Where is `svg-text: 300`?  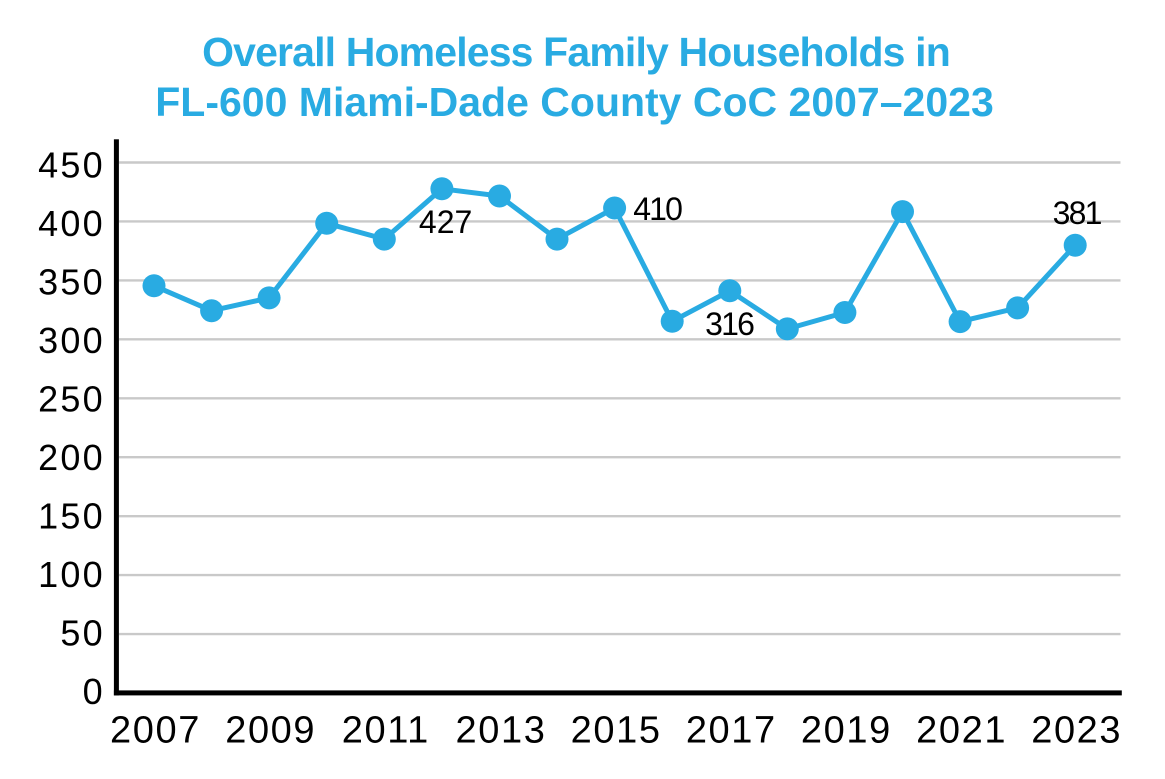
svg-text: 300 is located at coordinates (71, 340).